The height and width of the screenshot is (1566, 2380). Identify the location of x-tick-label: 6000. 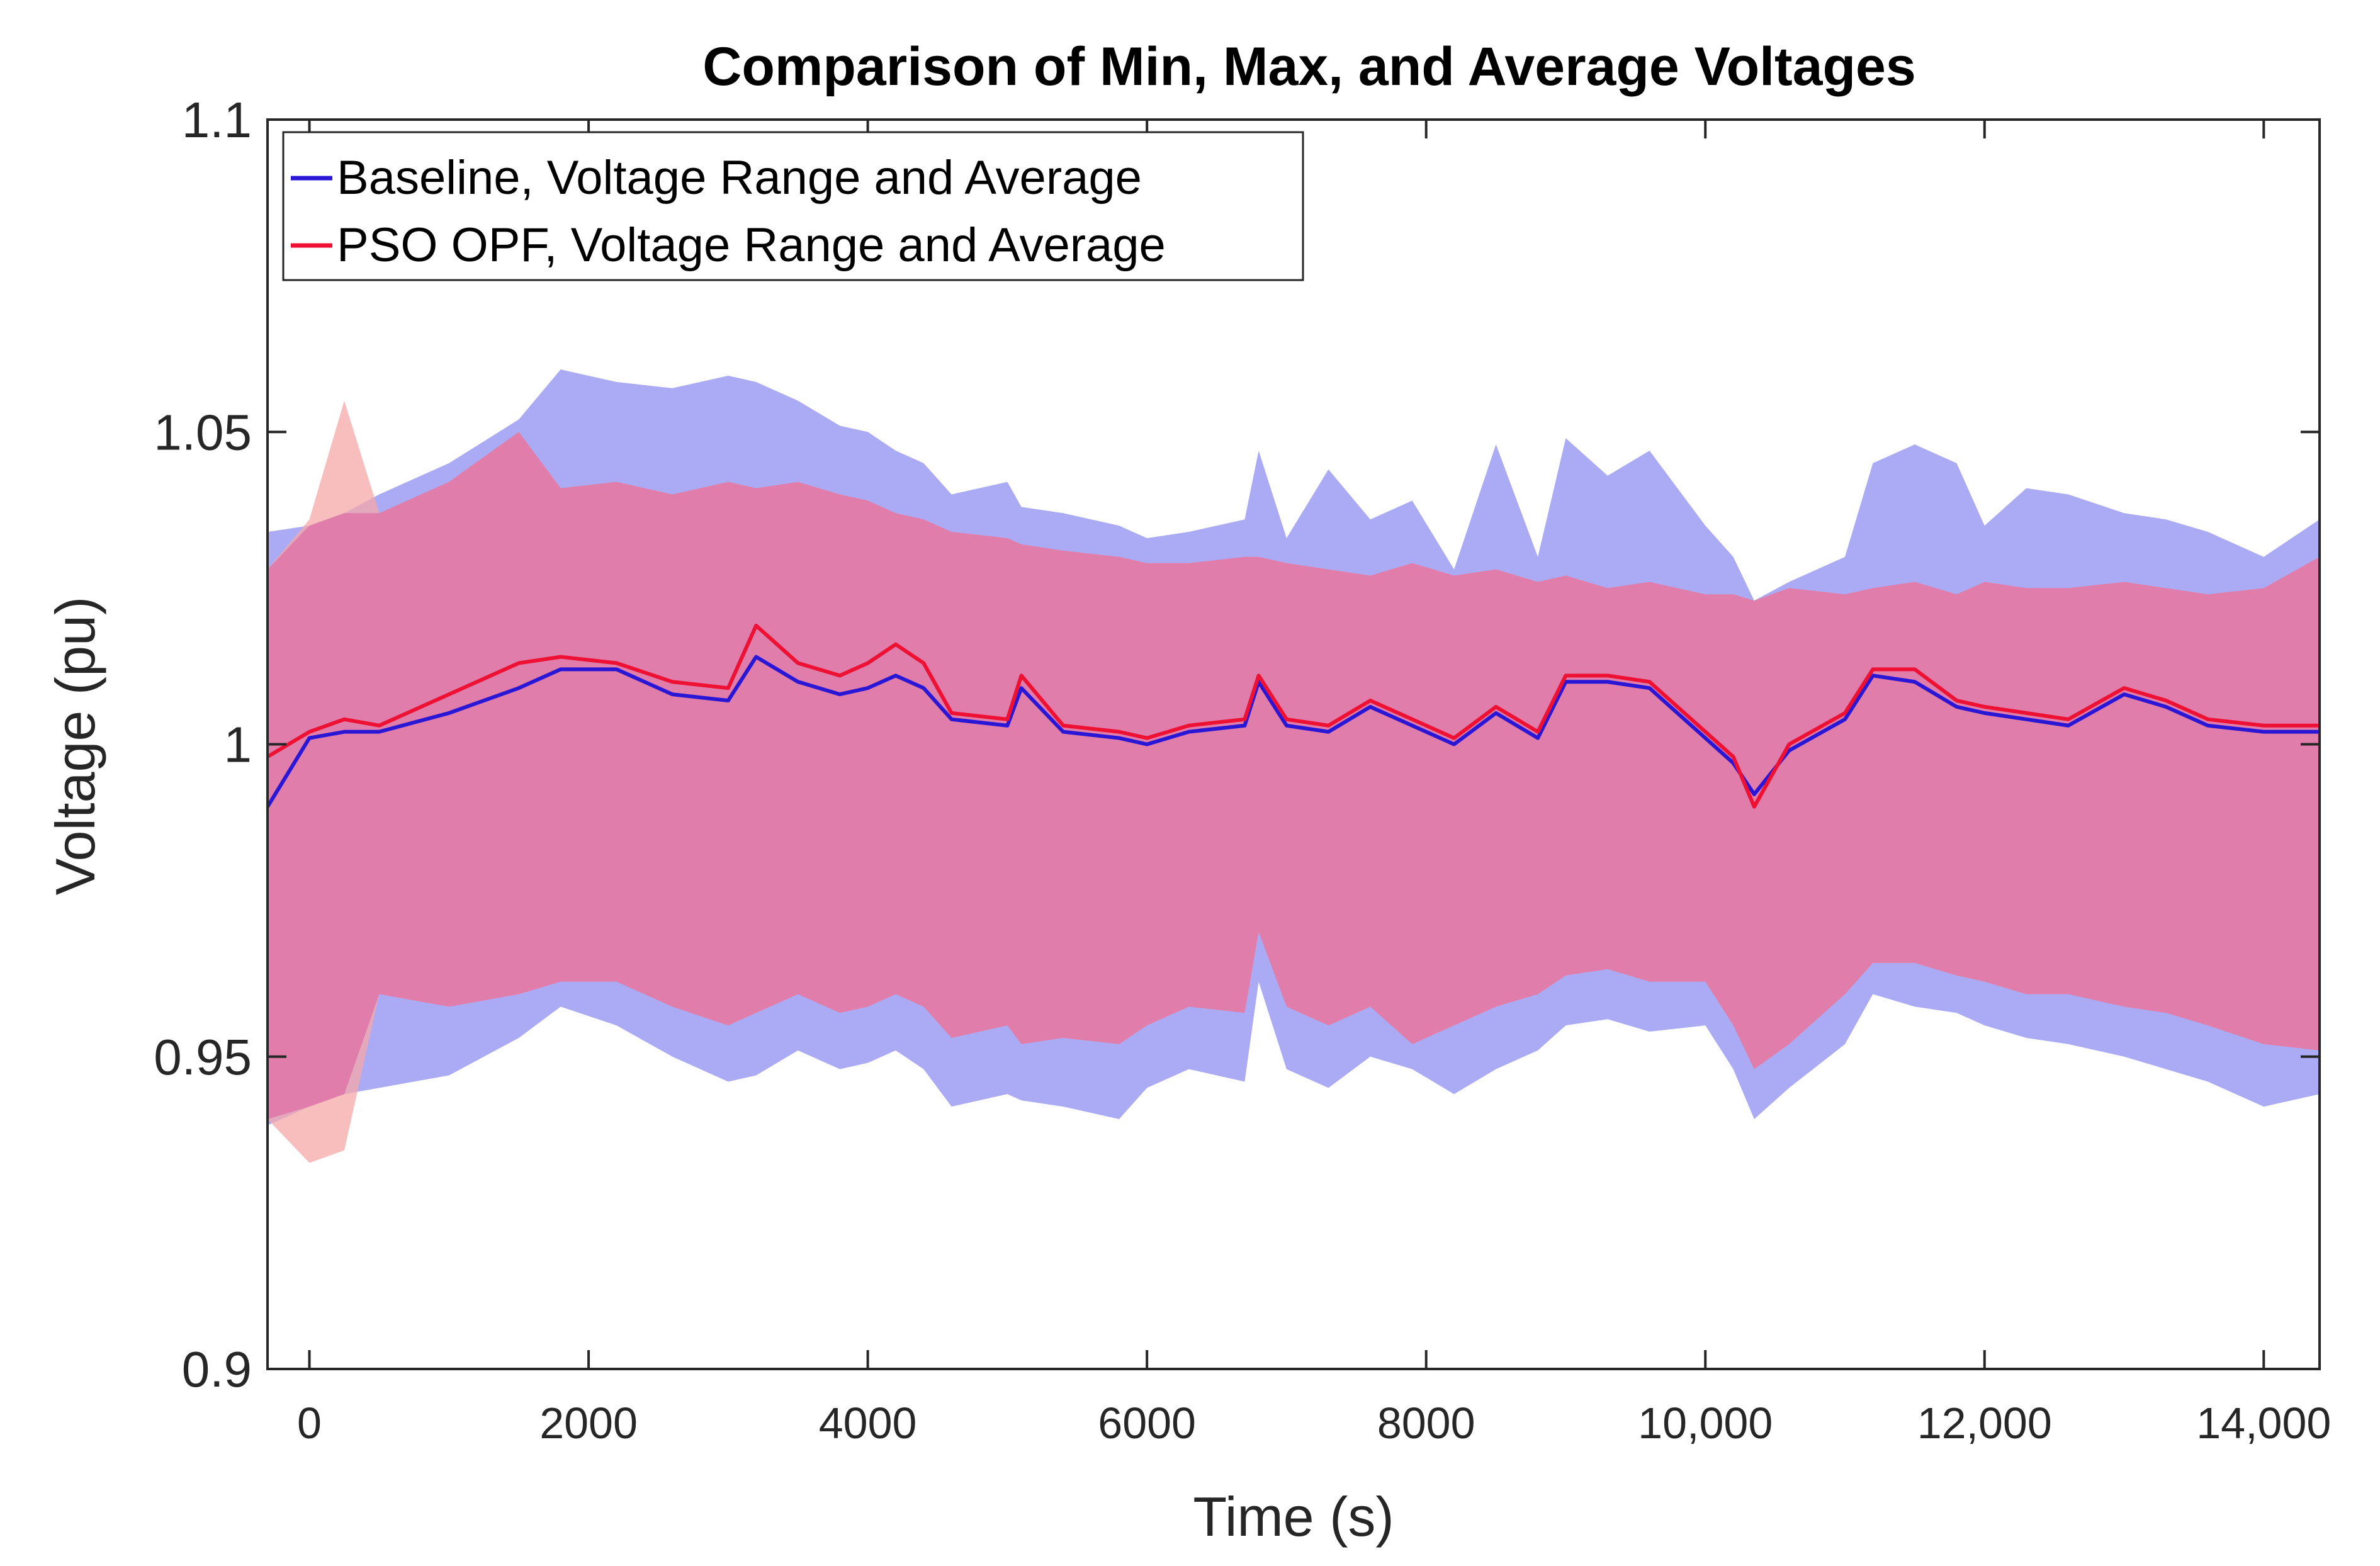
(1147, 1423).